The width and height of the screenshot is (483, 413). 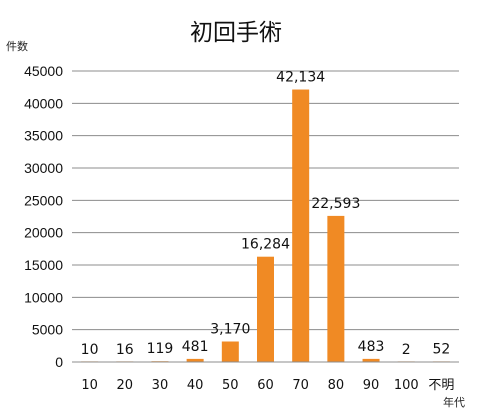 I want to click on data-label: 3,170, so click(x=230, y=330).